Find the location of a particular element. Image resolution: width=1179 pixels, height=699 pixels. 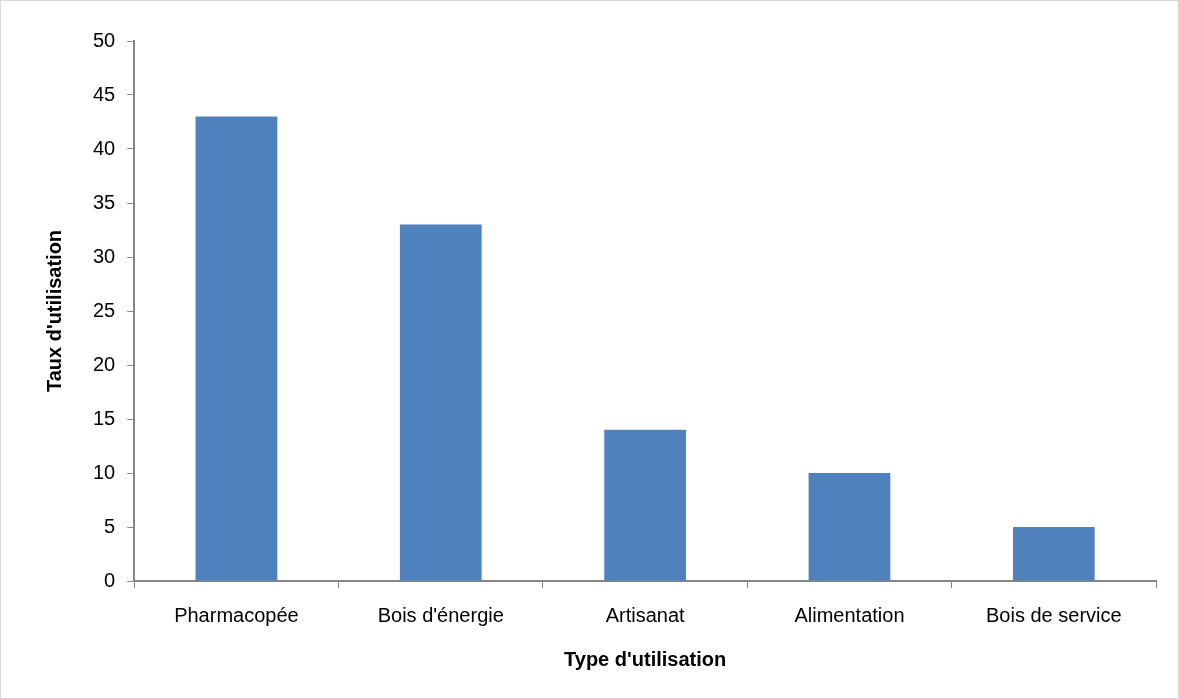

y-tick-label: 25 is located at coordinates (104, 309).